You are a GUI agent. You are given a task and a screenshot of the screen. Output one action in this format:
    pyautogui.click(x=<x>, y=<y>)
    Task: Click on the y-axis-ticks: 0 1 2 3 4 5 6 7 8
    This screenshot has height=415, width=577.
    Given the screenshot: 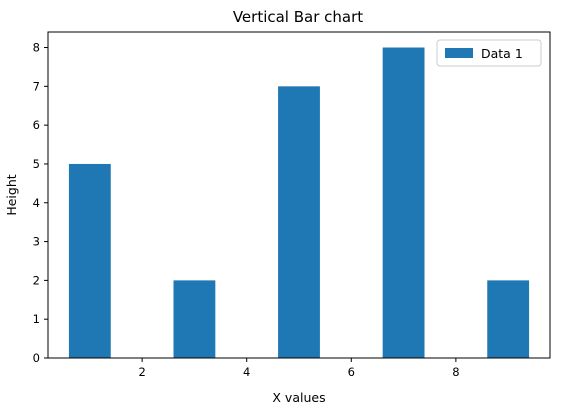 What is the action you would take?
    pyautogui.click(x=40, y=203)
    